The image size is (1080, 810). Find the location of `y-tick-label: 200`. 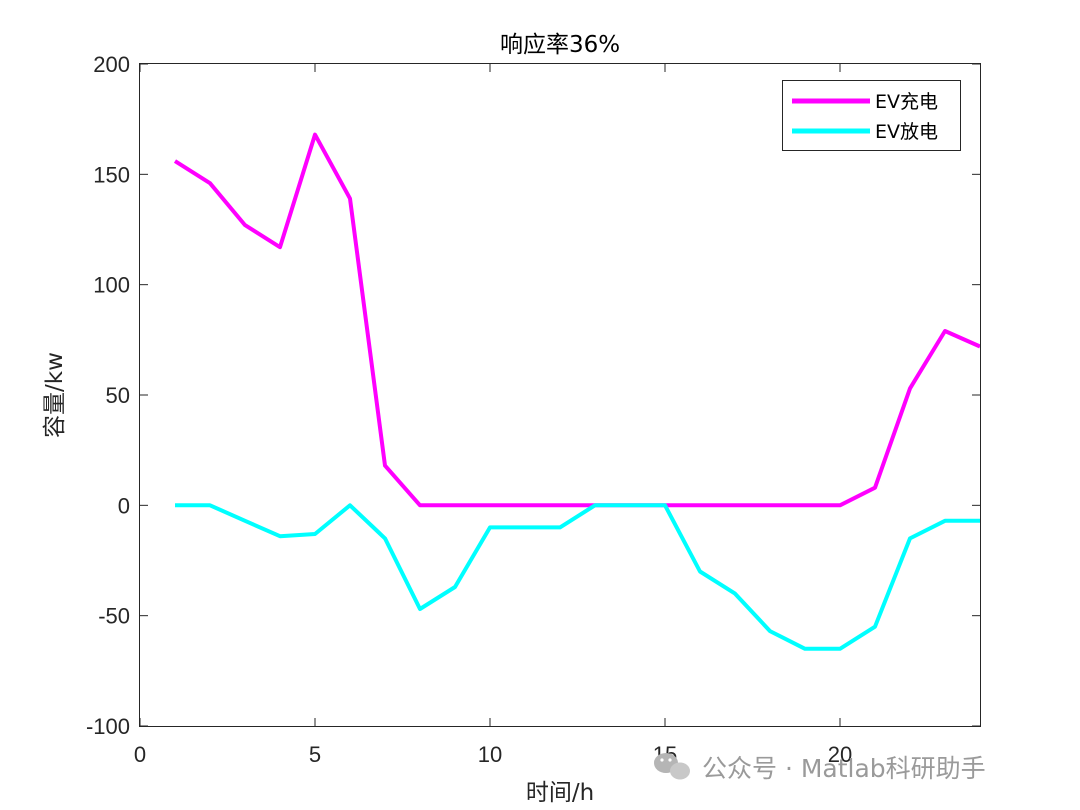

y-tick-label: 200 is located at coordinates (111, 64).